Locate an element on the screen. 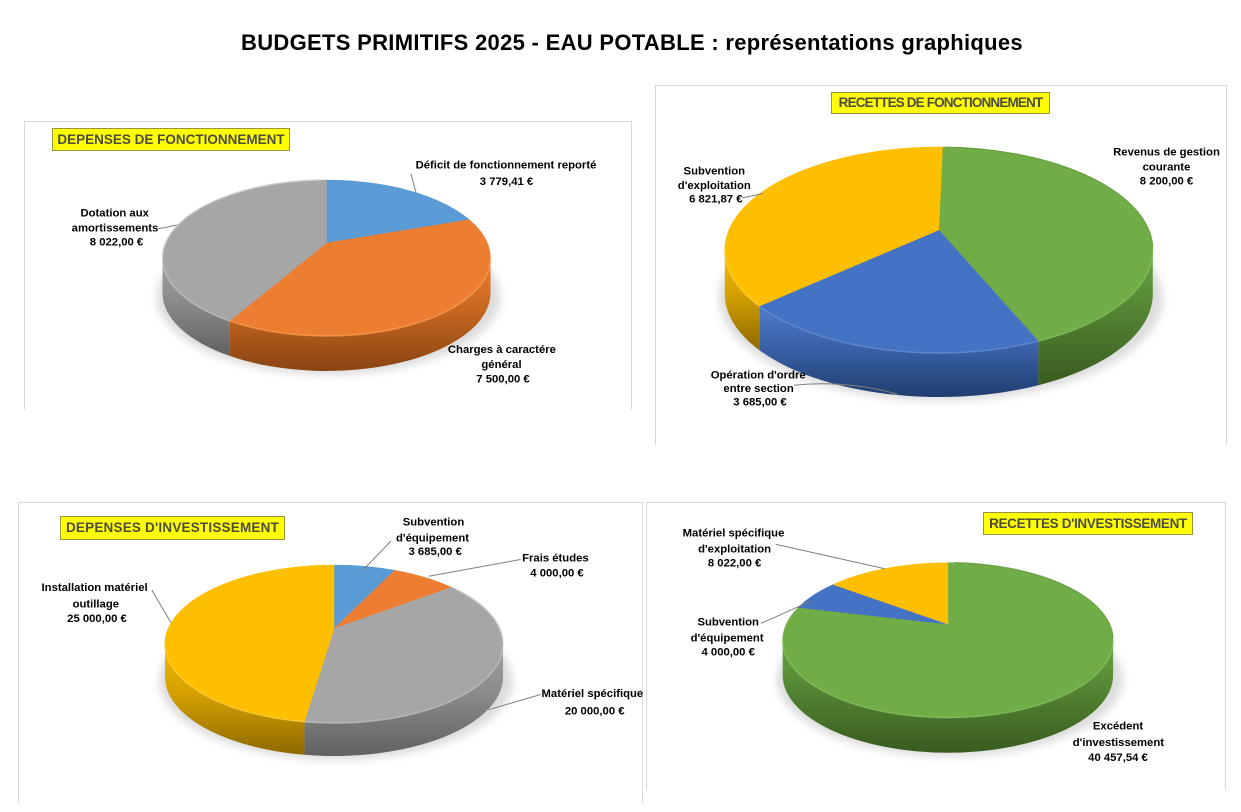 The height and width of the screenshot is (812, 1241). svg-text: Excédent is located at coordinates (1118, 727).